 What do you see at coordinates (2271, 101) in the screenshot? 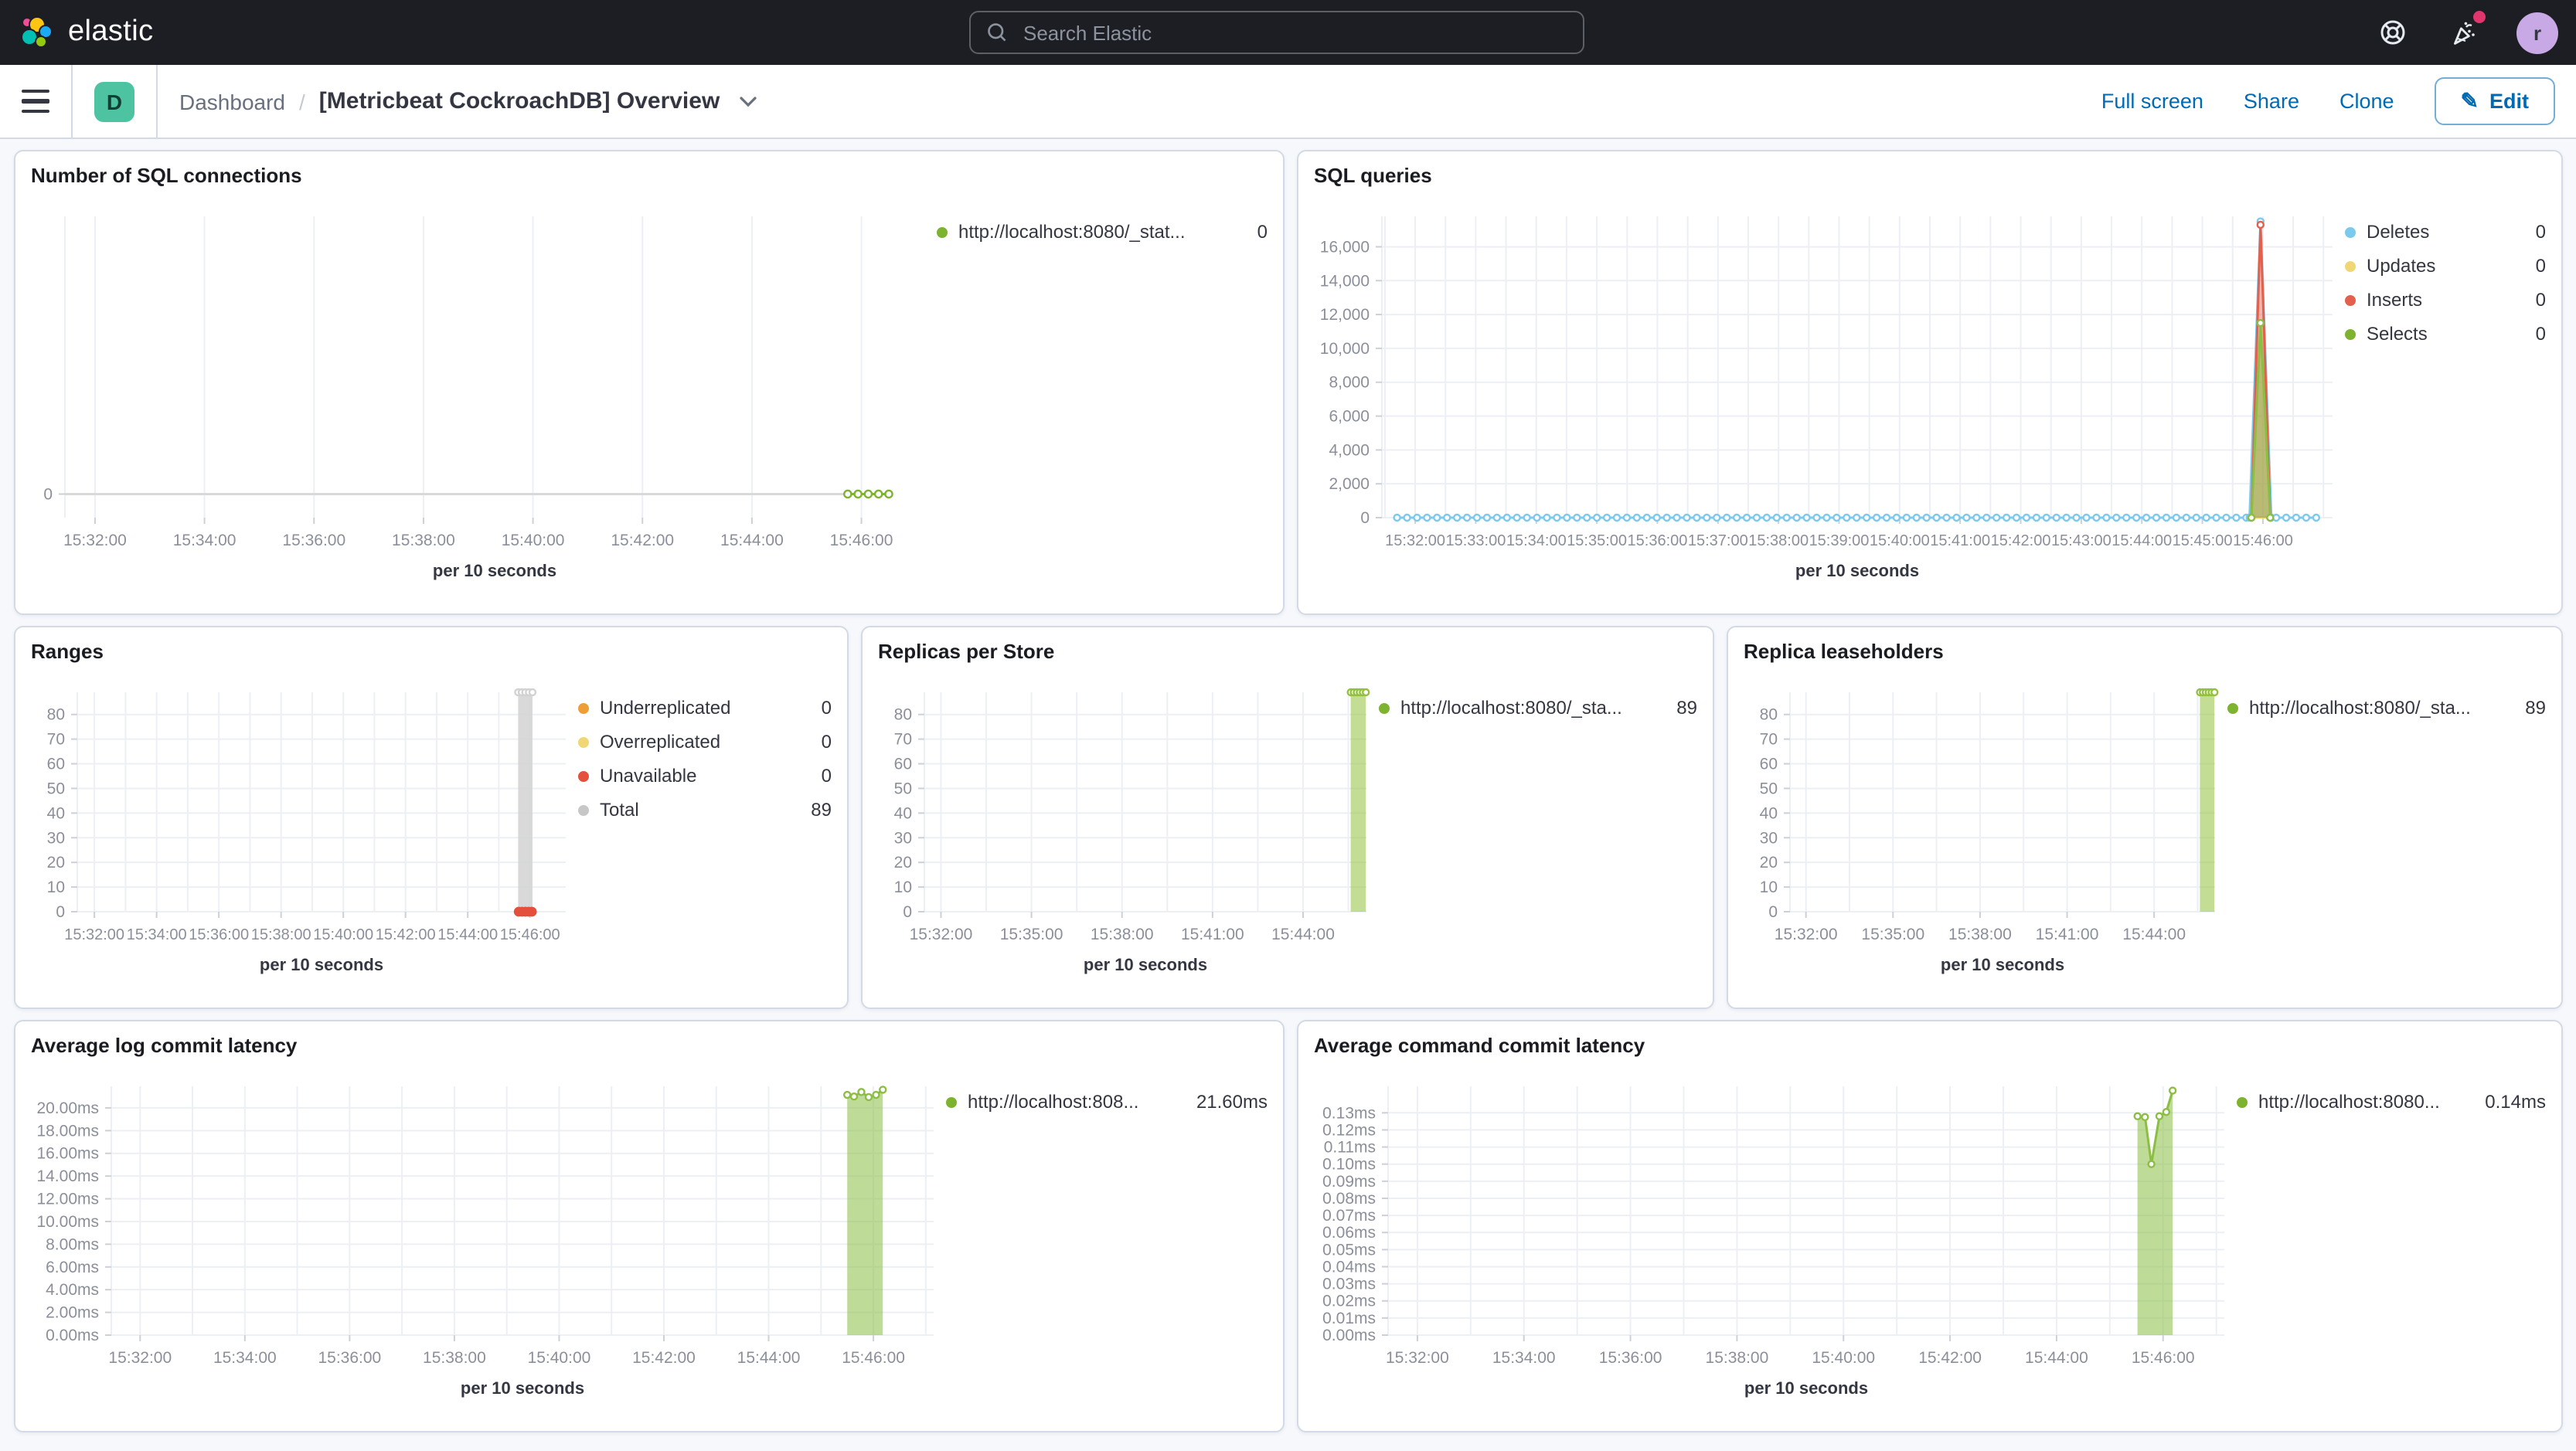
I see `share-button: Share` at bounding box center [2271, 101].